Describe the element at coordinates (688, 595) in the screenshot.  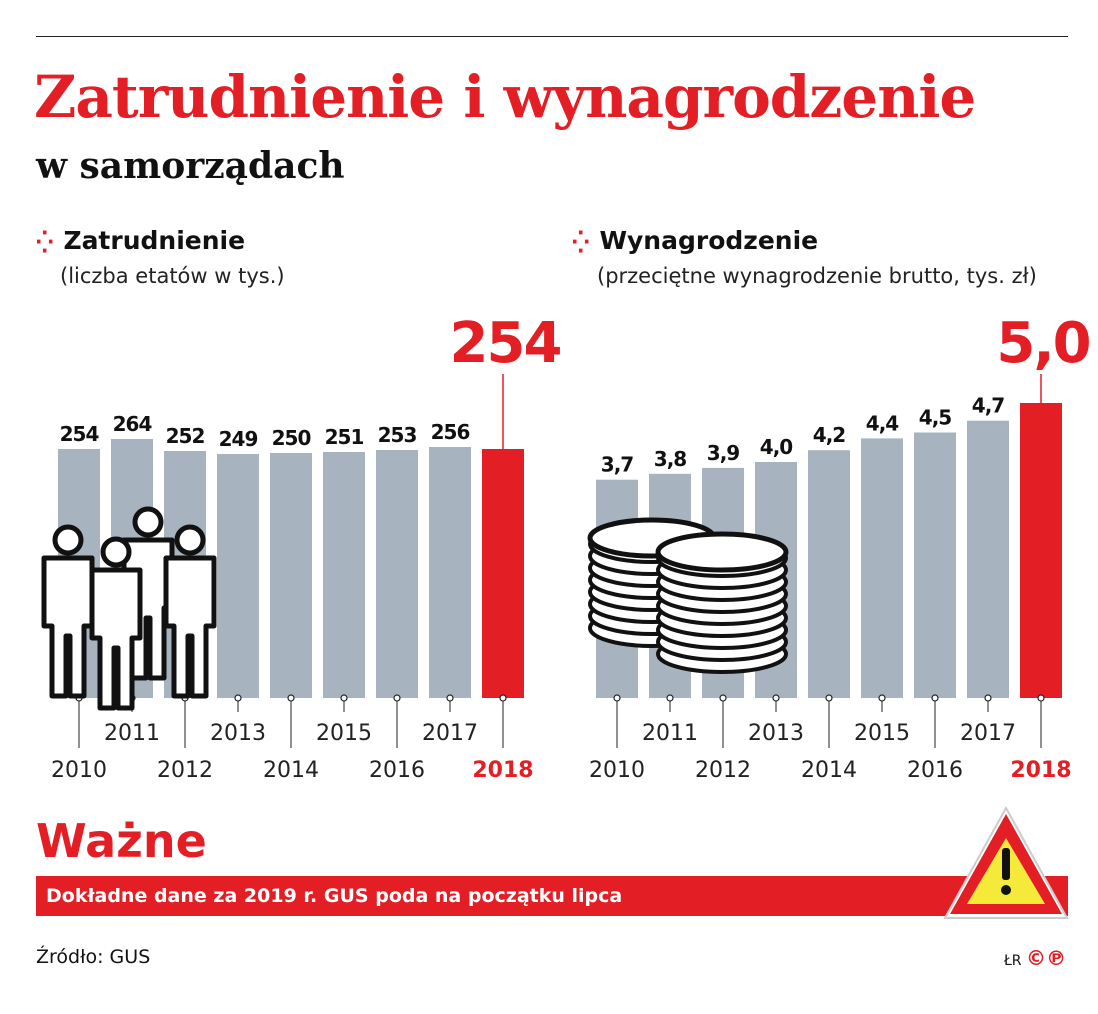
I see `coins-icon` at that location.